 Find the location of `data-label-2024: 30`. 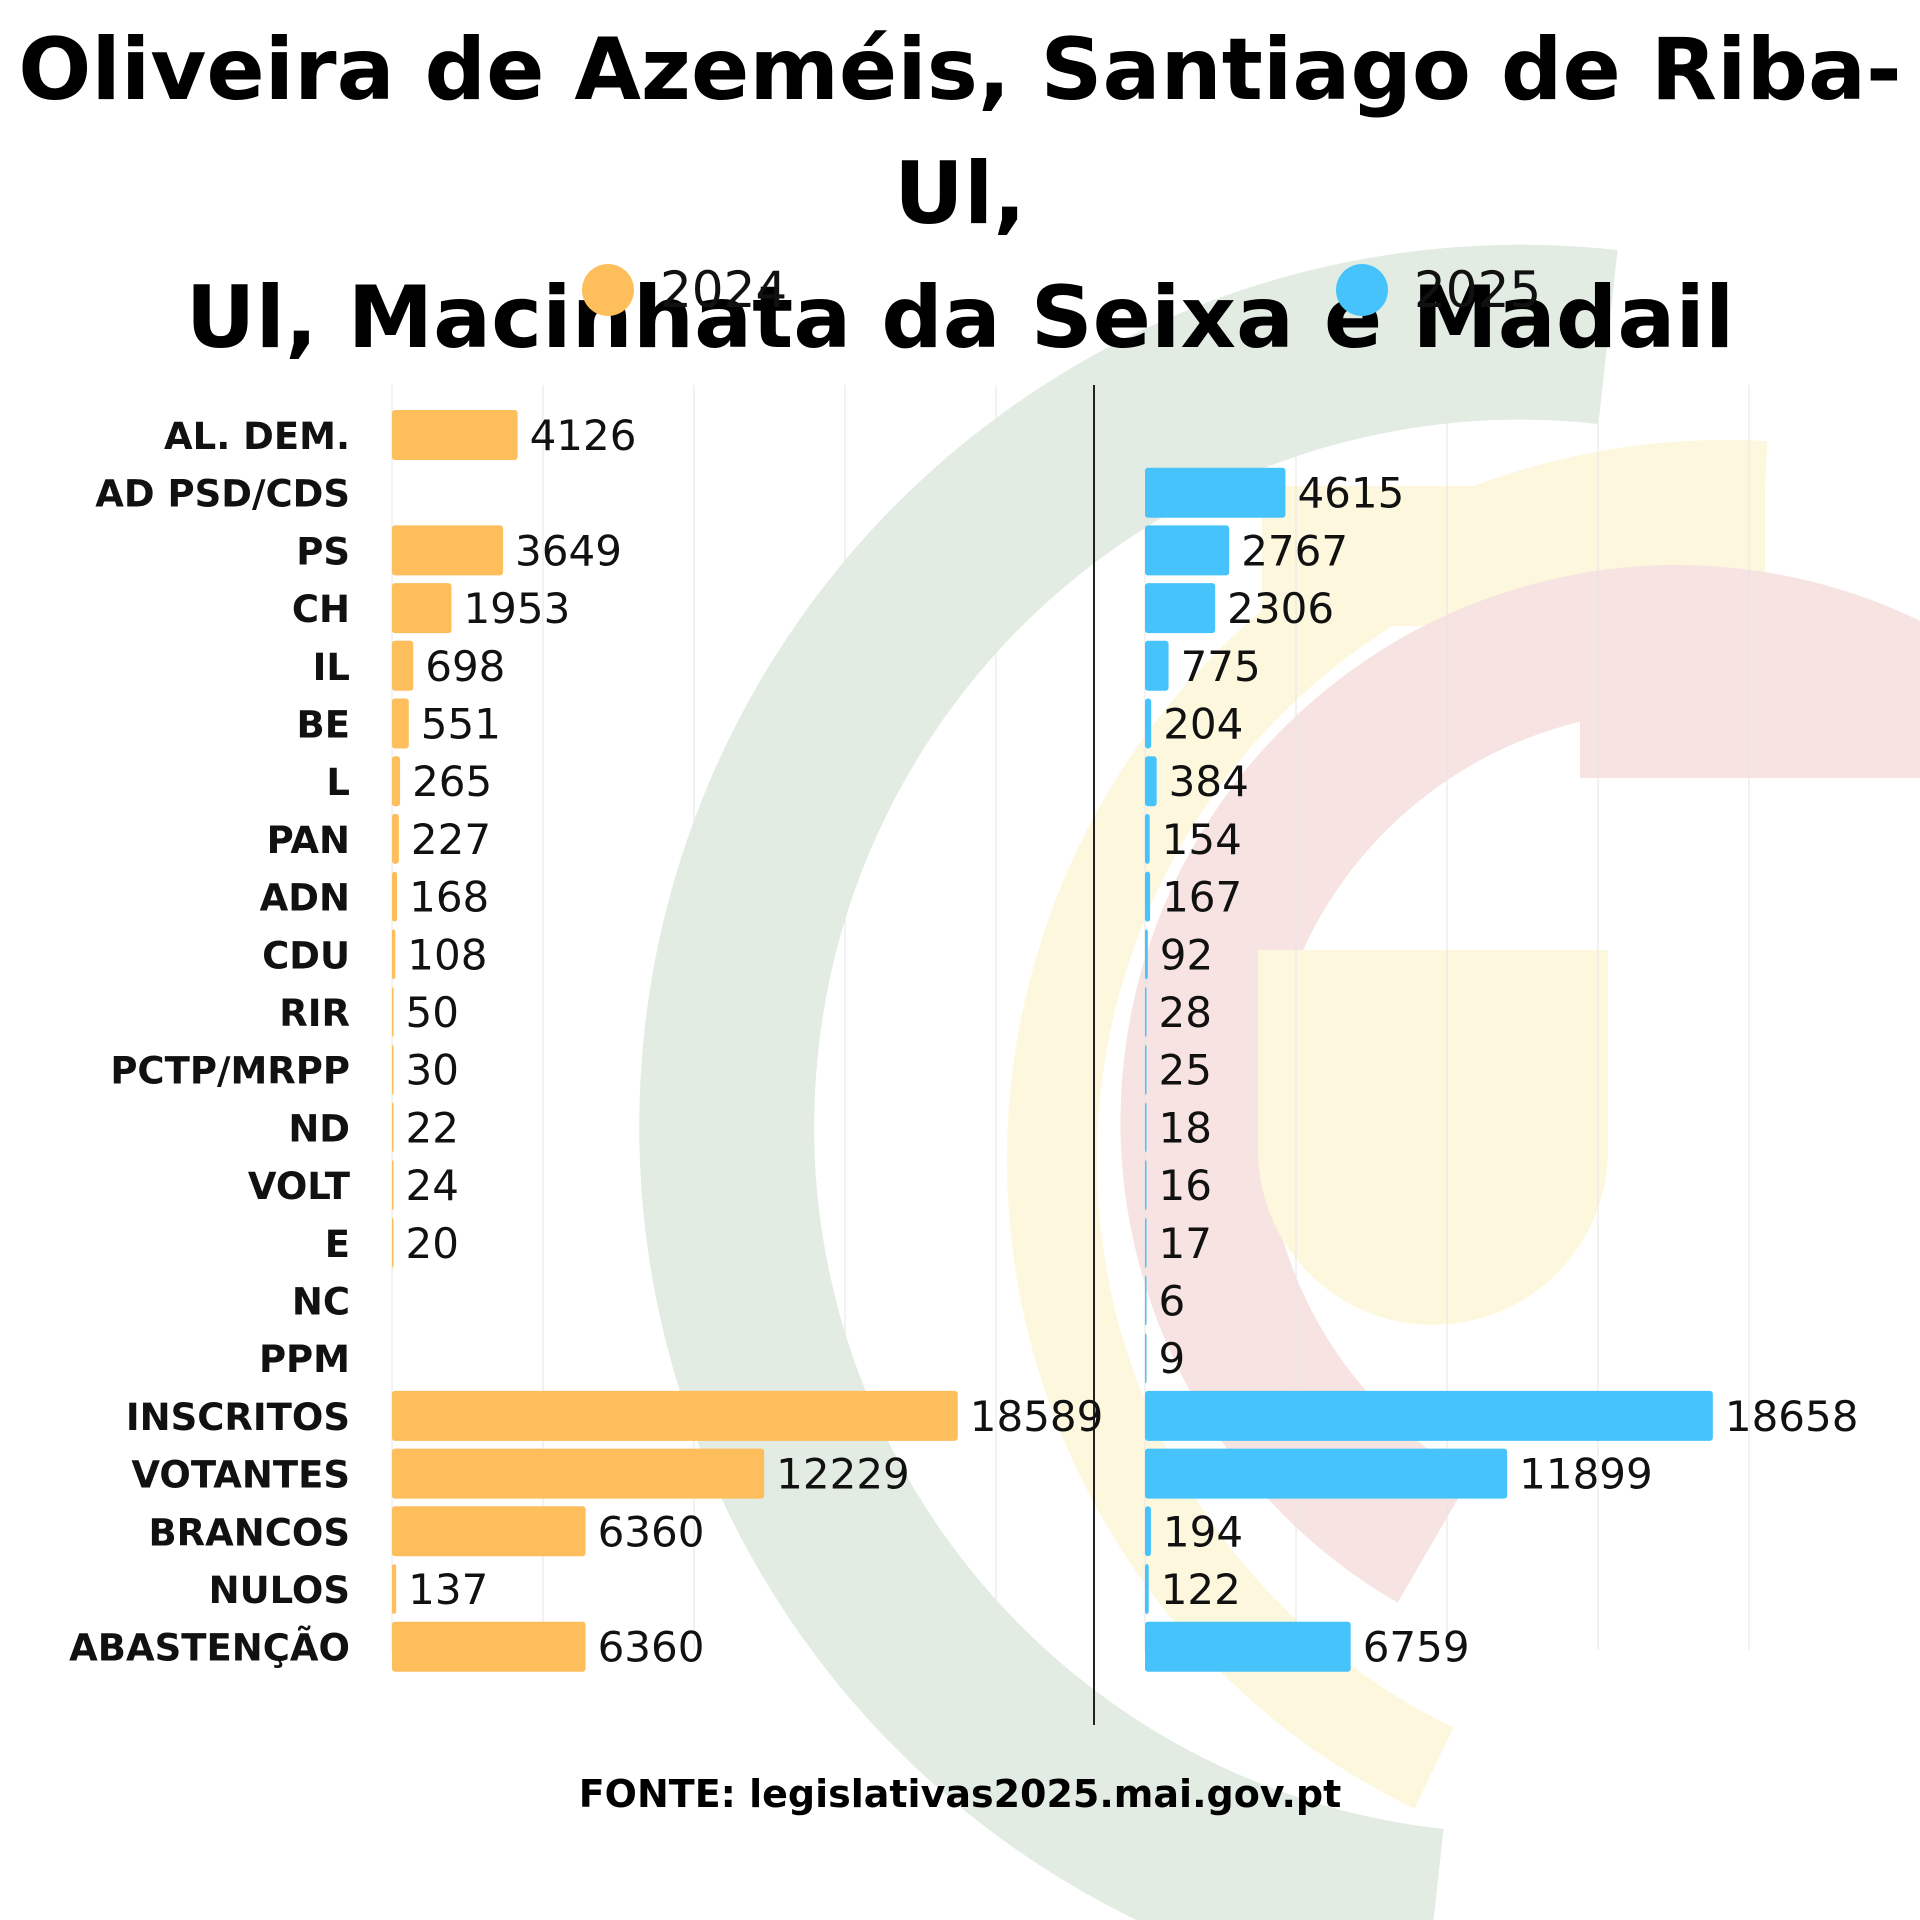

data-label-2024: 30 is located at coordinates (432, 1070).